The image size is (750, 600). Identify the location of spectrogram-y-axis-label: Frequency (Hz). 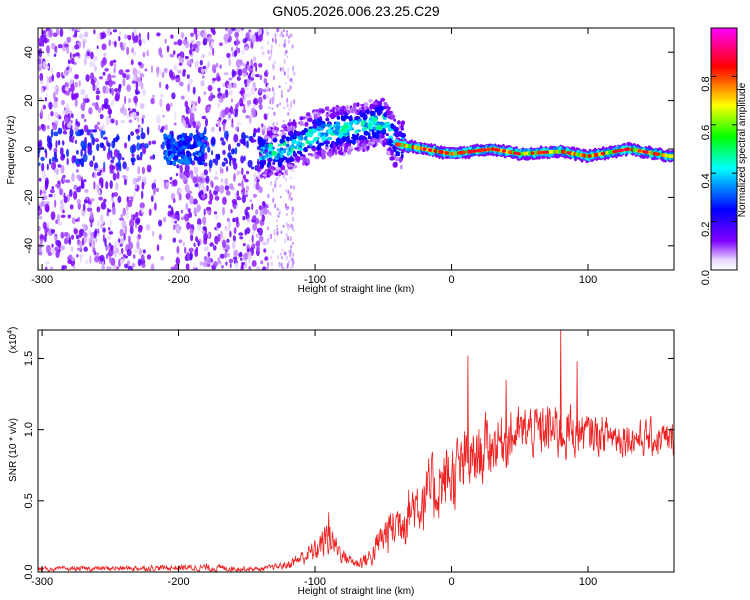
(11, 150).